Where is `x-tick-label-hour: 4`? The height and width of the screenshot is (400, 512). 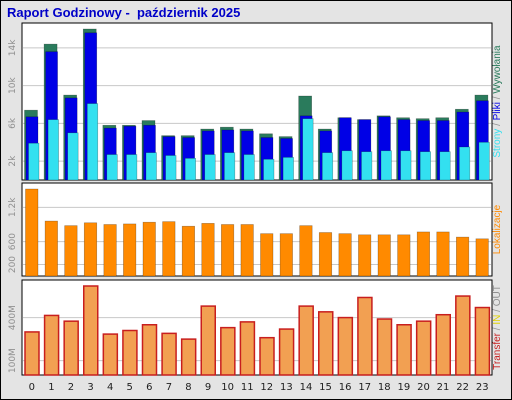 x-tick-label-hour: 4 is located at coordinates (110, 387).